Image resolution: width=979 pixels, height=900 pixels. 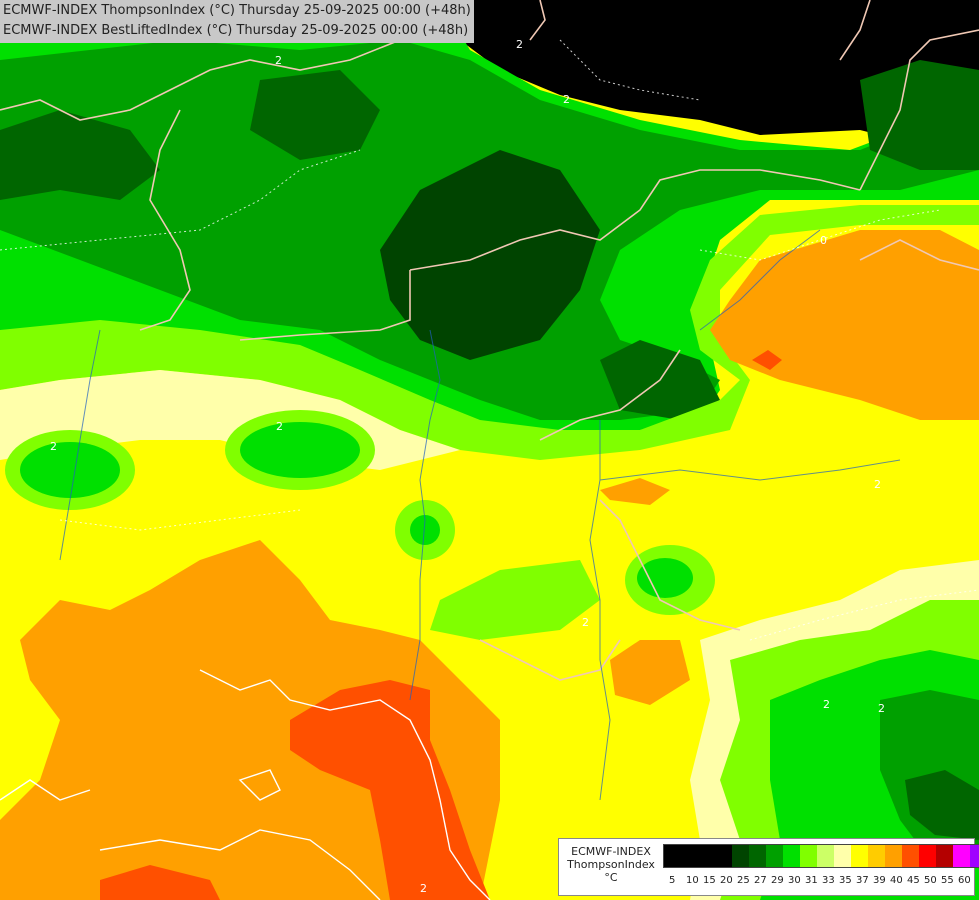 What do you see at coordinates (896, 880) in the screenshot?
I see `legend-tick-label: 40` at bounding box center [896, 880].